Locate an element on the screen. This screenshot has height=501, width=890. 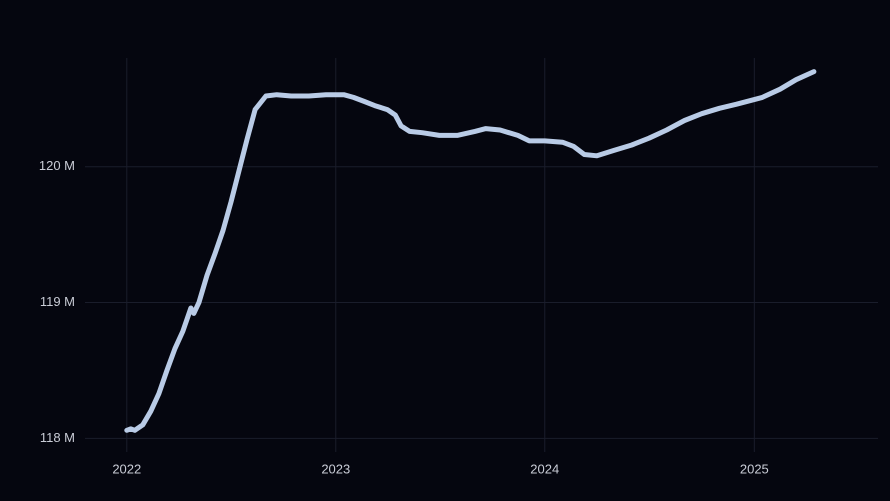
x-tick-label: 2022 is located at coordinates (126, 469).